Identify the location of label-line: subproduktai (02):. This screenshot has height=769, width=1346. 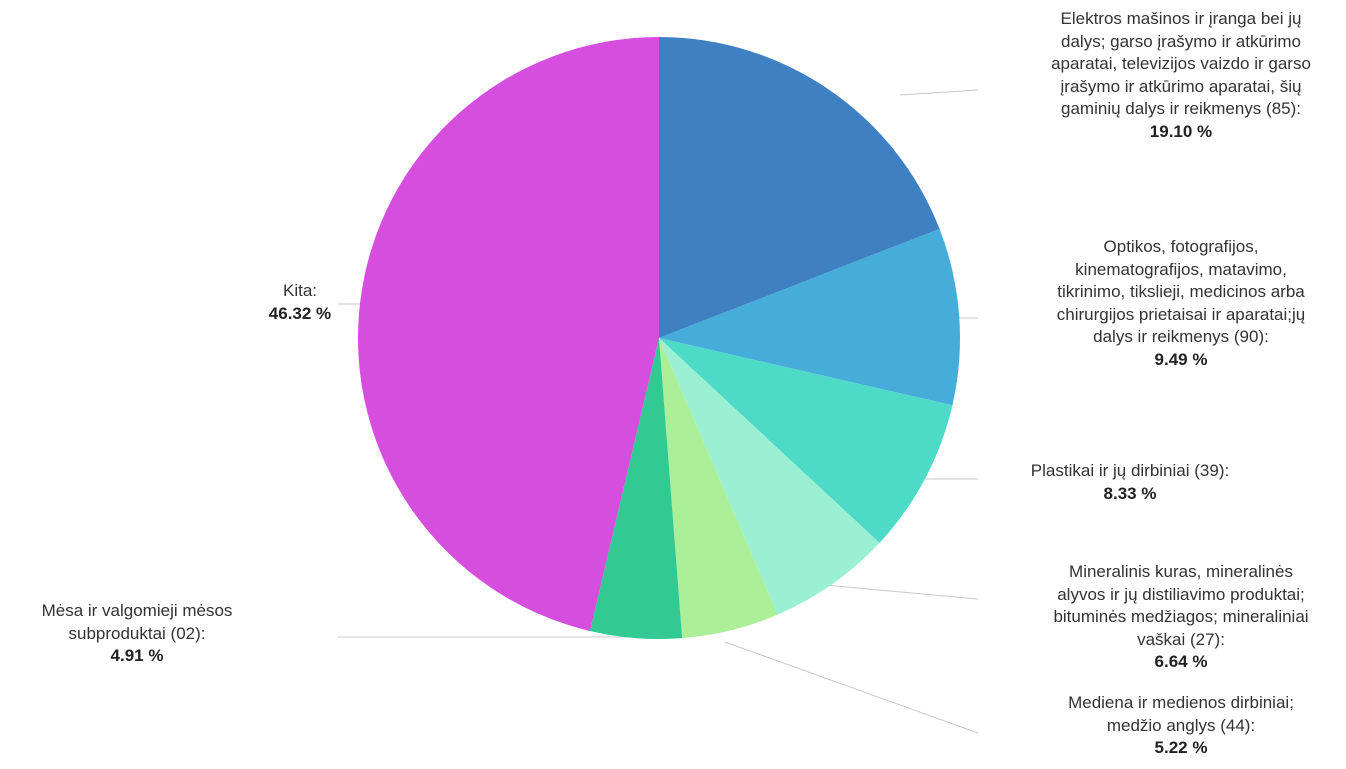
(137, 633).